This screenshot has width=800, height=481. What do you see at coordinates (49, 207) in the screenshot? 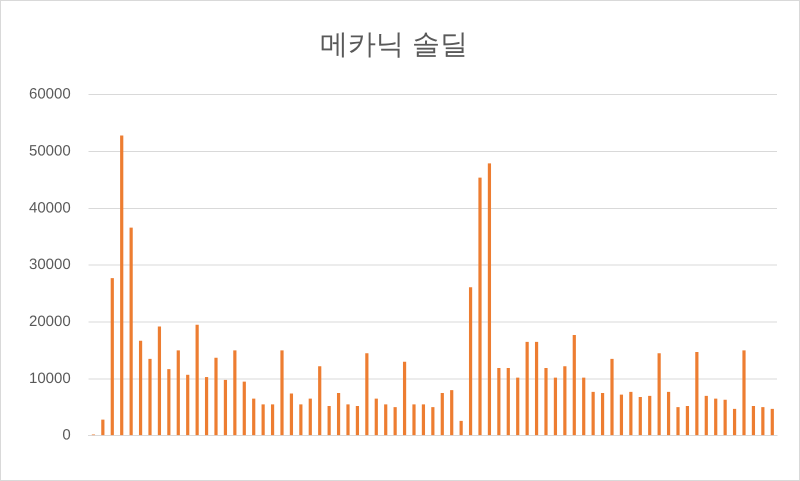
I see `y-tick-label: 40000` at bounding box center [49, 207].